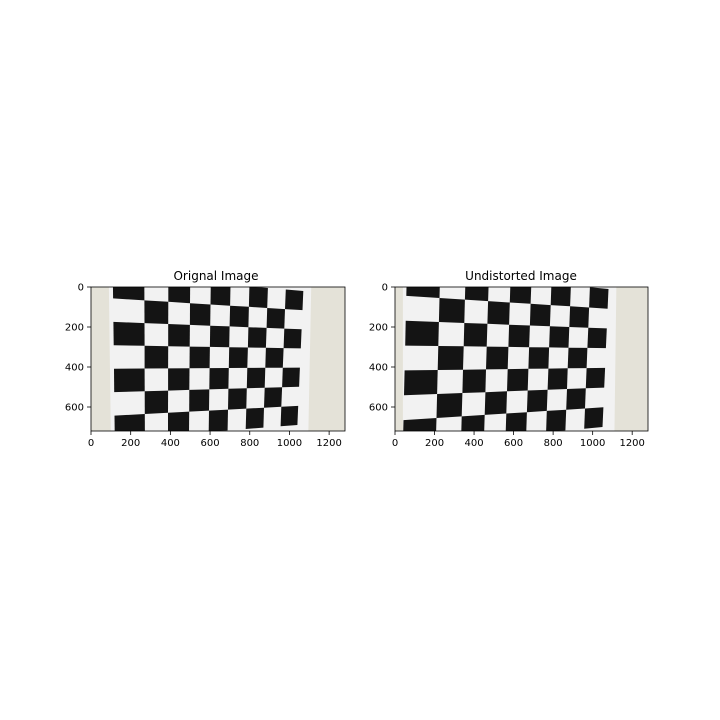  What do you see at coordinates (216, 276) in the screenshot?
I see `left-panel-title: Orignal Image` at bounding box center [216, 276].